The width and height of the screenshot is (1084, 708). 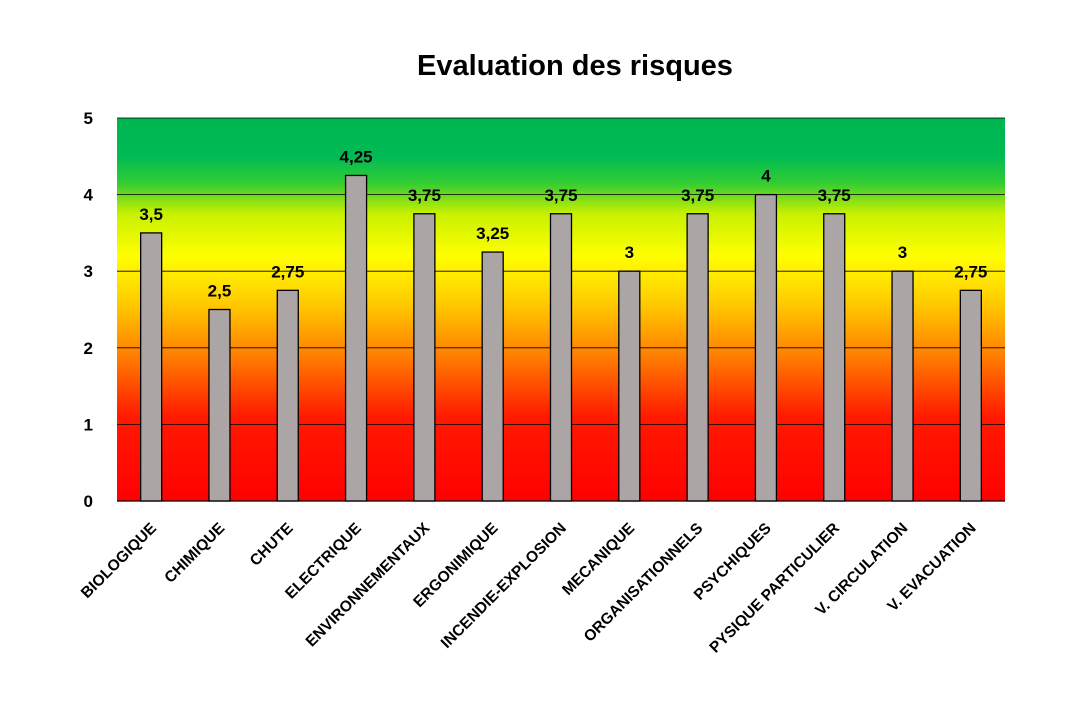 What do you see at coordinates (492, 233) in the screenshot?
I see `data-label: 3,25` at bounding box center [492, 233].